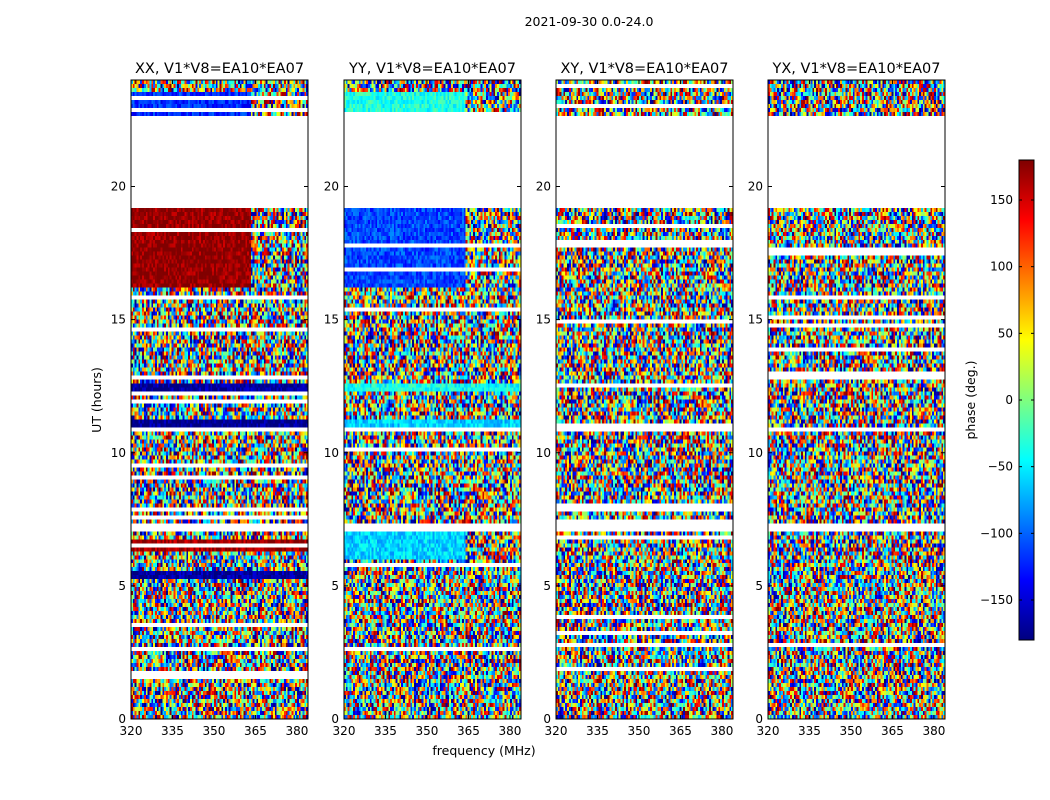  I want to click on heatmap-image-xy, so click(644, 399).